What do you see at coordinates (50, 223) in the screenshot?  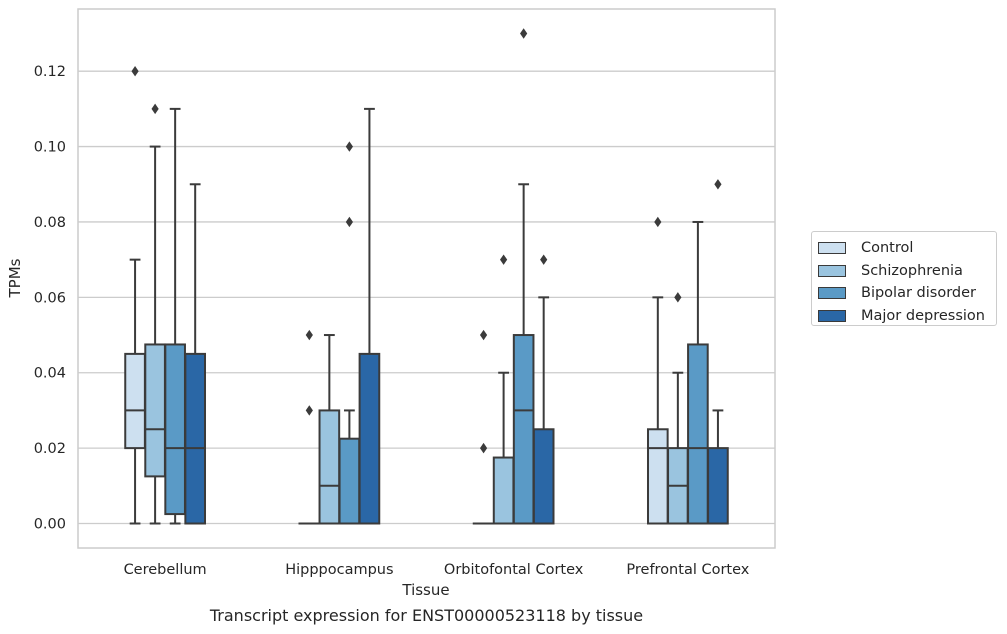 I see `y-tick-label: 0.08` at bounding box center [50, 223].